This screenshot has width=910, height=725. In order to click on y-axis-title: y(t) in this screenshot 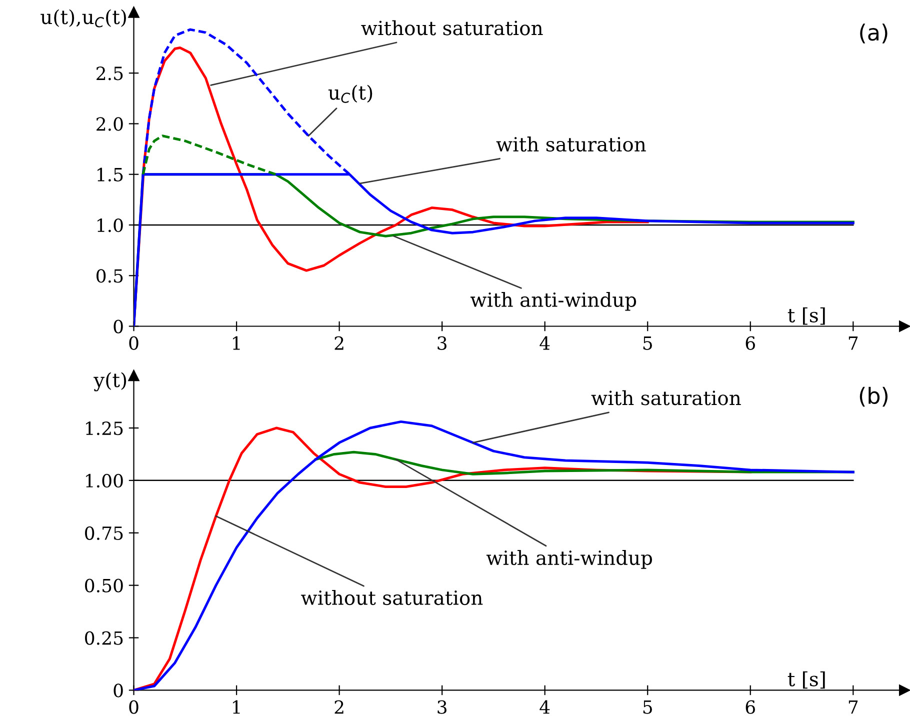, I will do `click(110, 382)`.